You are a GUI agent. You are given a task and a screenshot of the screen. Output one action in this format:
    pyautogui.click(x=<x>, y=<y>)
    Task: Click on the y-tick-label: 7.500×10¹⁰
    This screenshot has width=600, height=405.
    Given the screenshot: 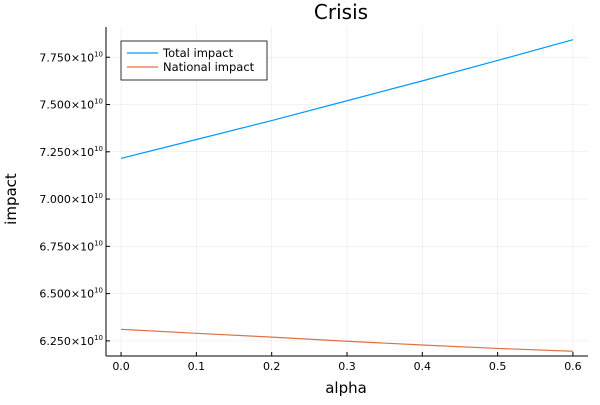 What is the action you would take?
    pyautogui.click(x=71, y=105)
    